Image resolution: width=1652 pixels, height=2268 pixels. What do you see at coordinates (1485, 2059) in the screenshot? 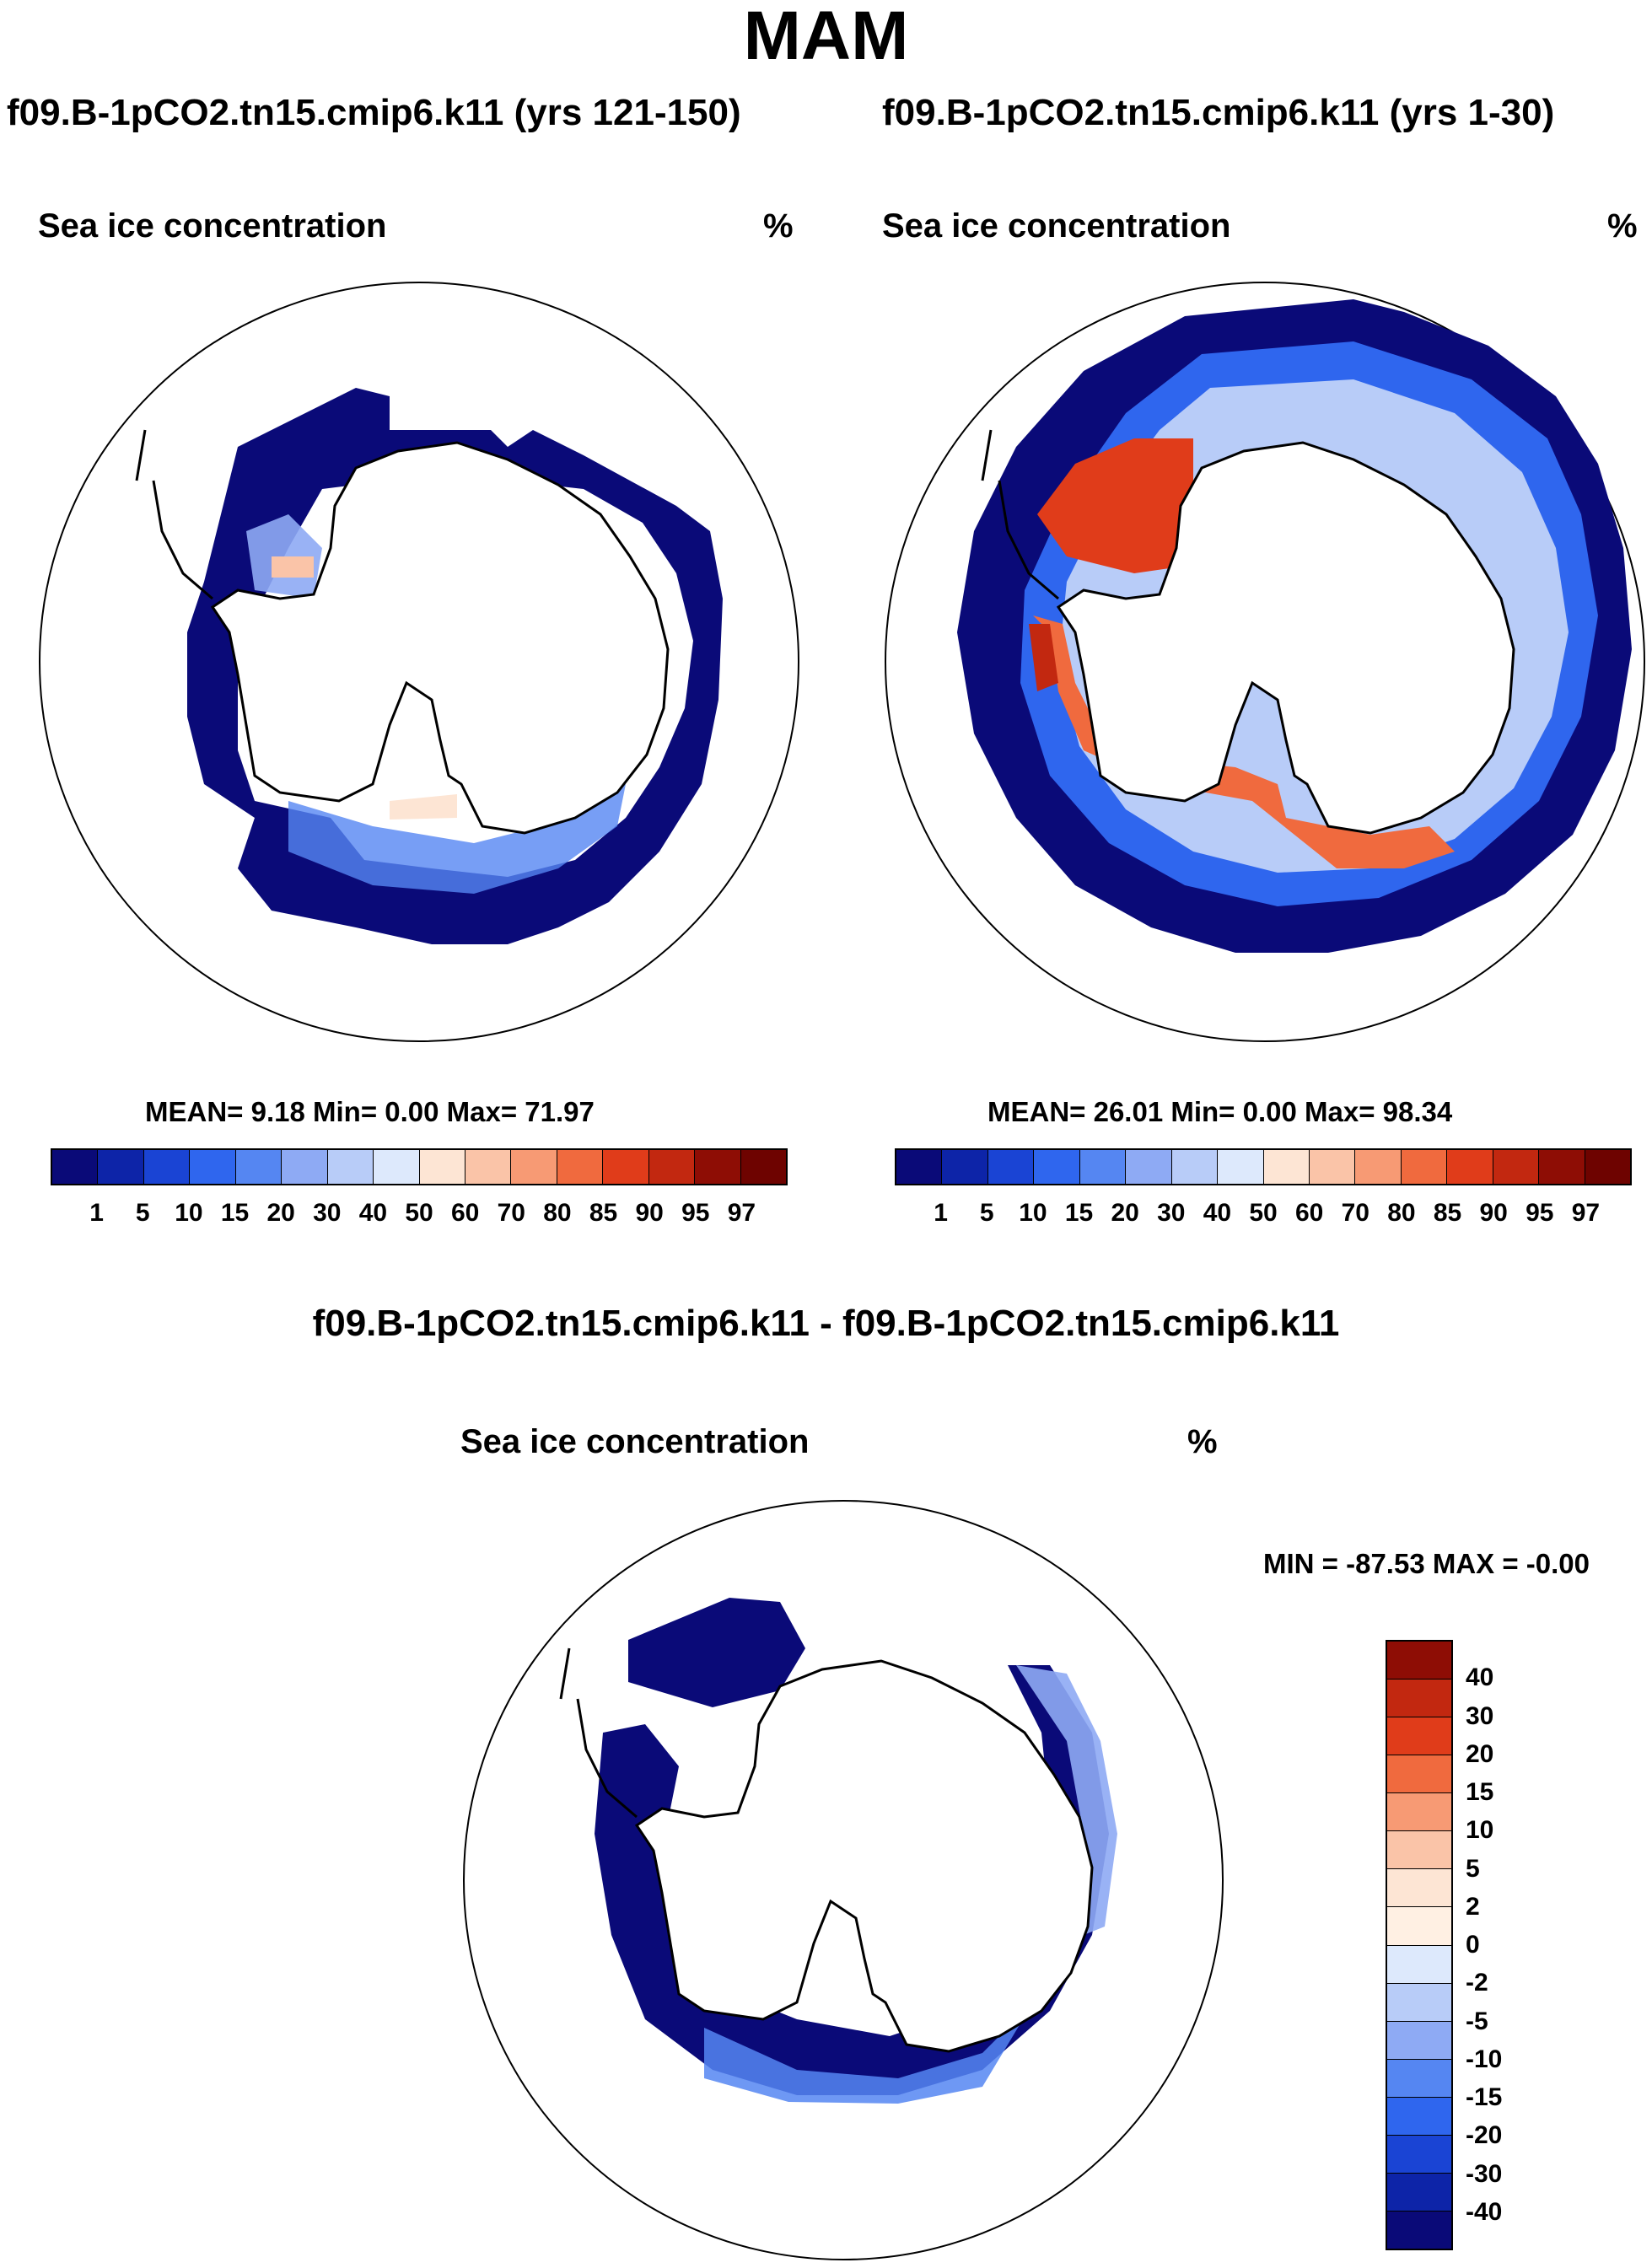
I see `colorbar-tick-label: -10` at bounding box center [1485, 2059].